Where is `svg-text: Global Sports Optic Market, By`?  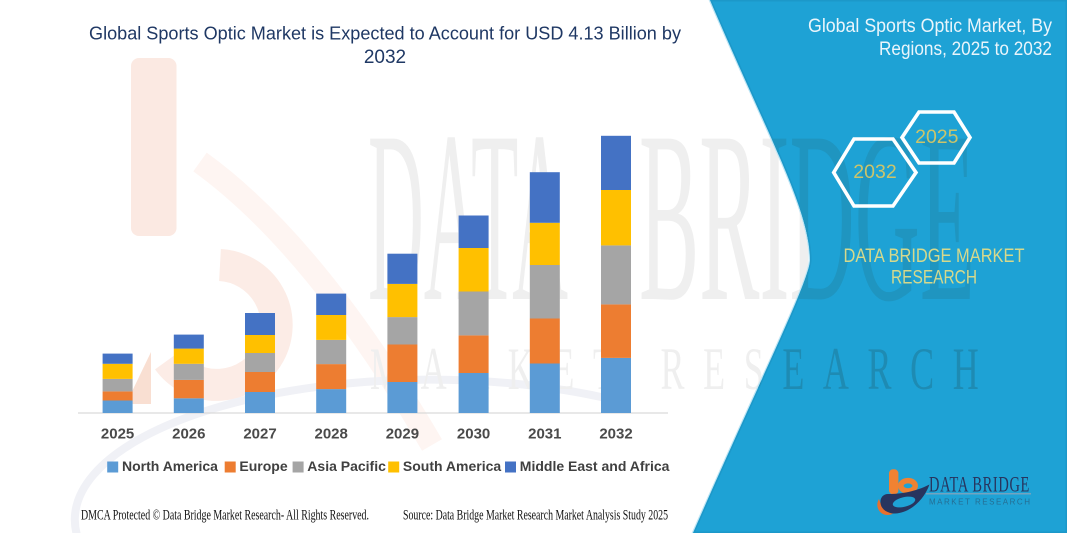
svg-text: Global Sports Optic Market, By is located at coordinates (930, 26).